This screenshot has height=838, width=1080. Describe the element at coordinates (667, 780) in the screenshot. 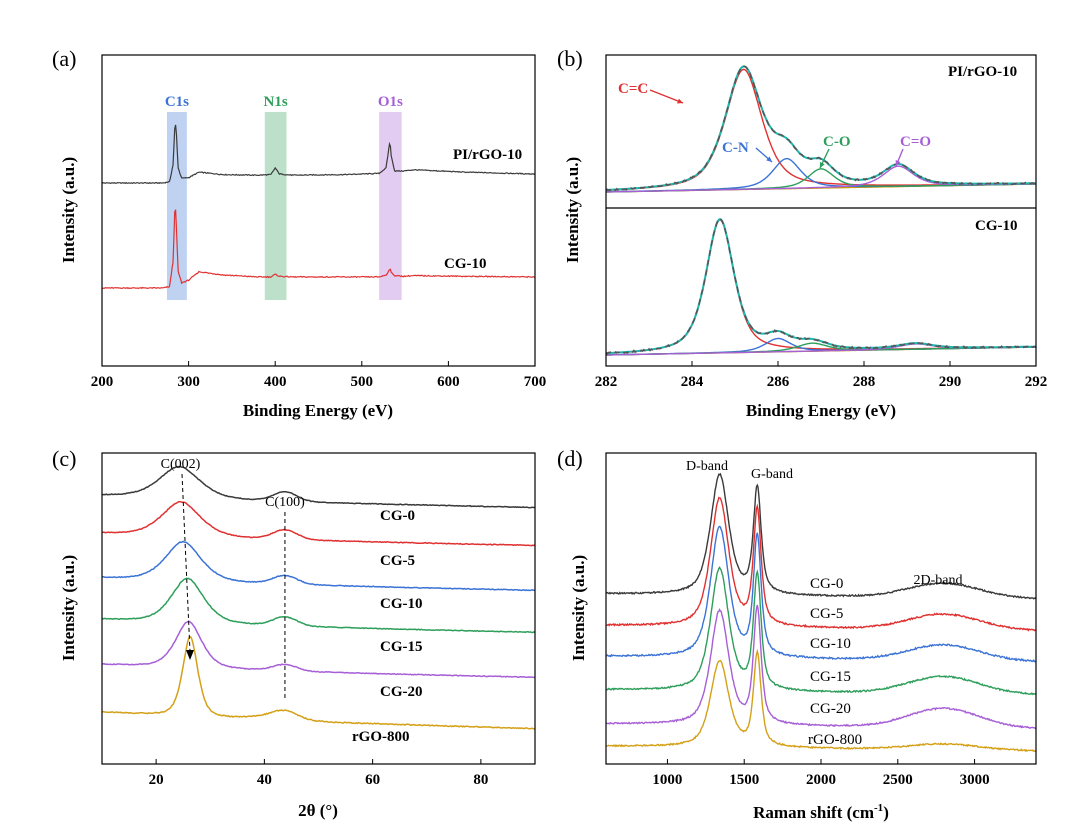

I see `panel-d-tick-label-1000: 1000` at that location.